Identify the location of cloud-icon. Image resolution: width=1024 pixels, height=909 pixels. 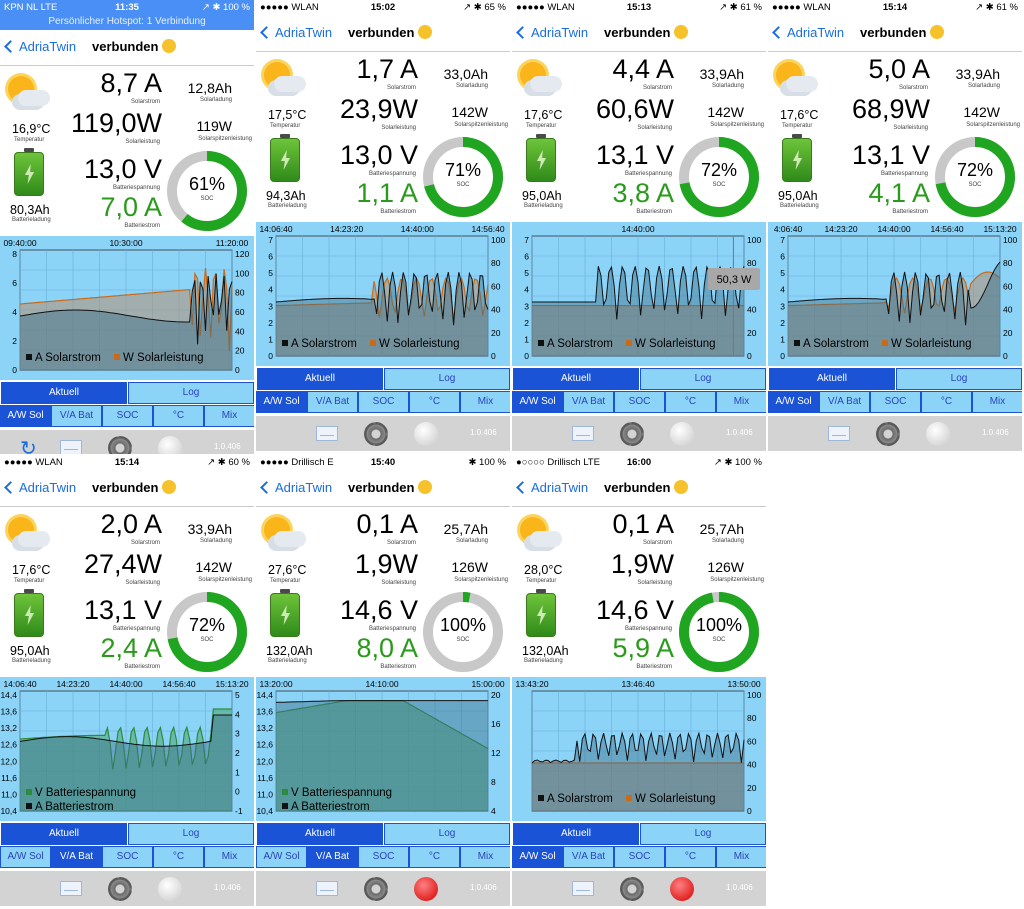
(290, 84).